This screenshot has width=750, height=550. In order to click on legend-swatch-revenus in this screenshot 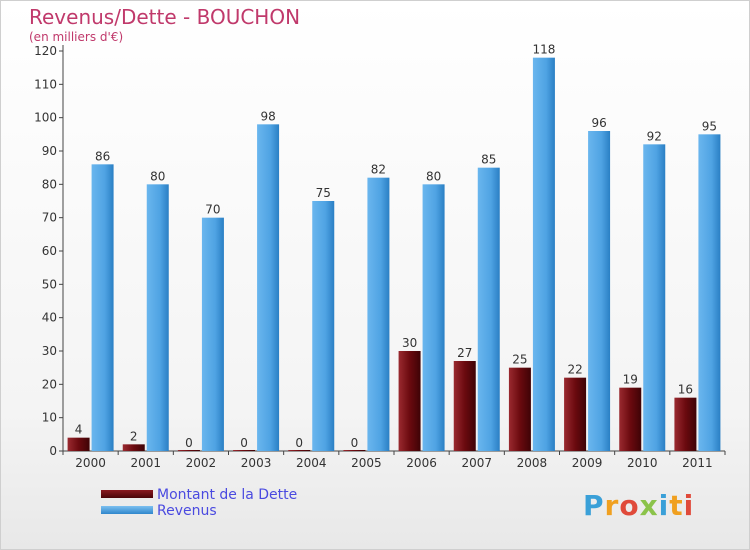, I will do `click(127, 510)`.